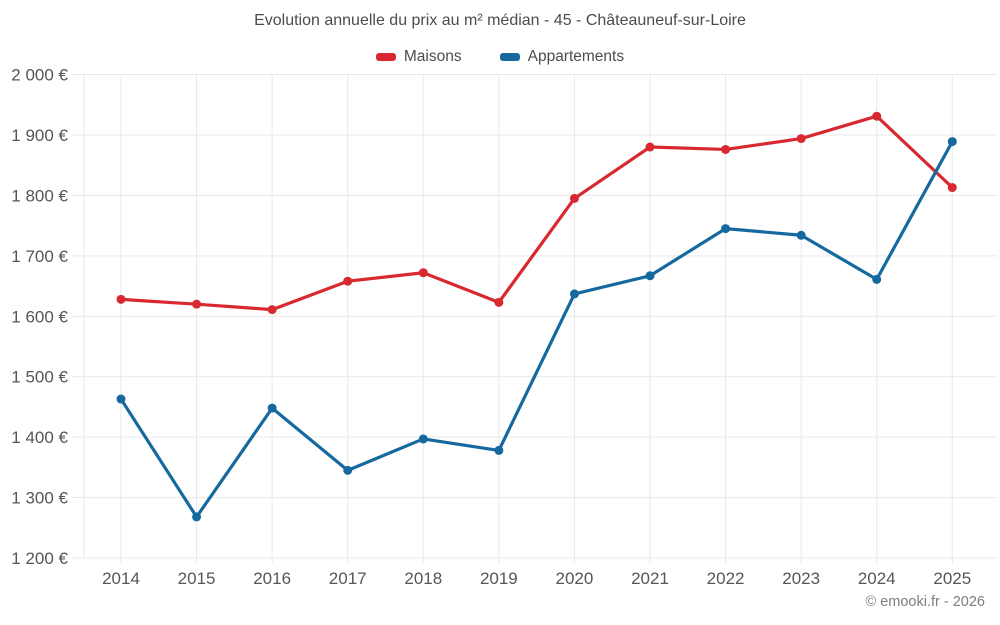  I want to click on y-tick-label-1500: 1 500 €, so click(39, 377).